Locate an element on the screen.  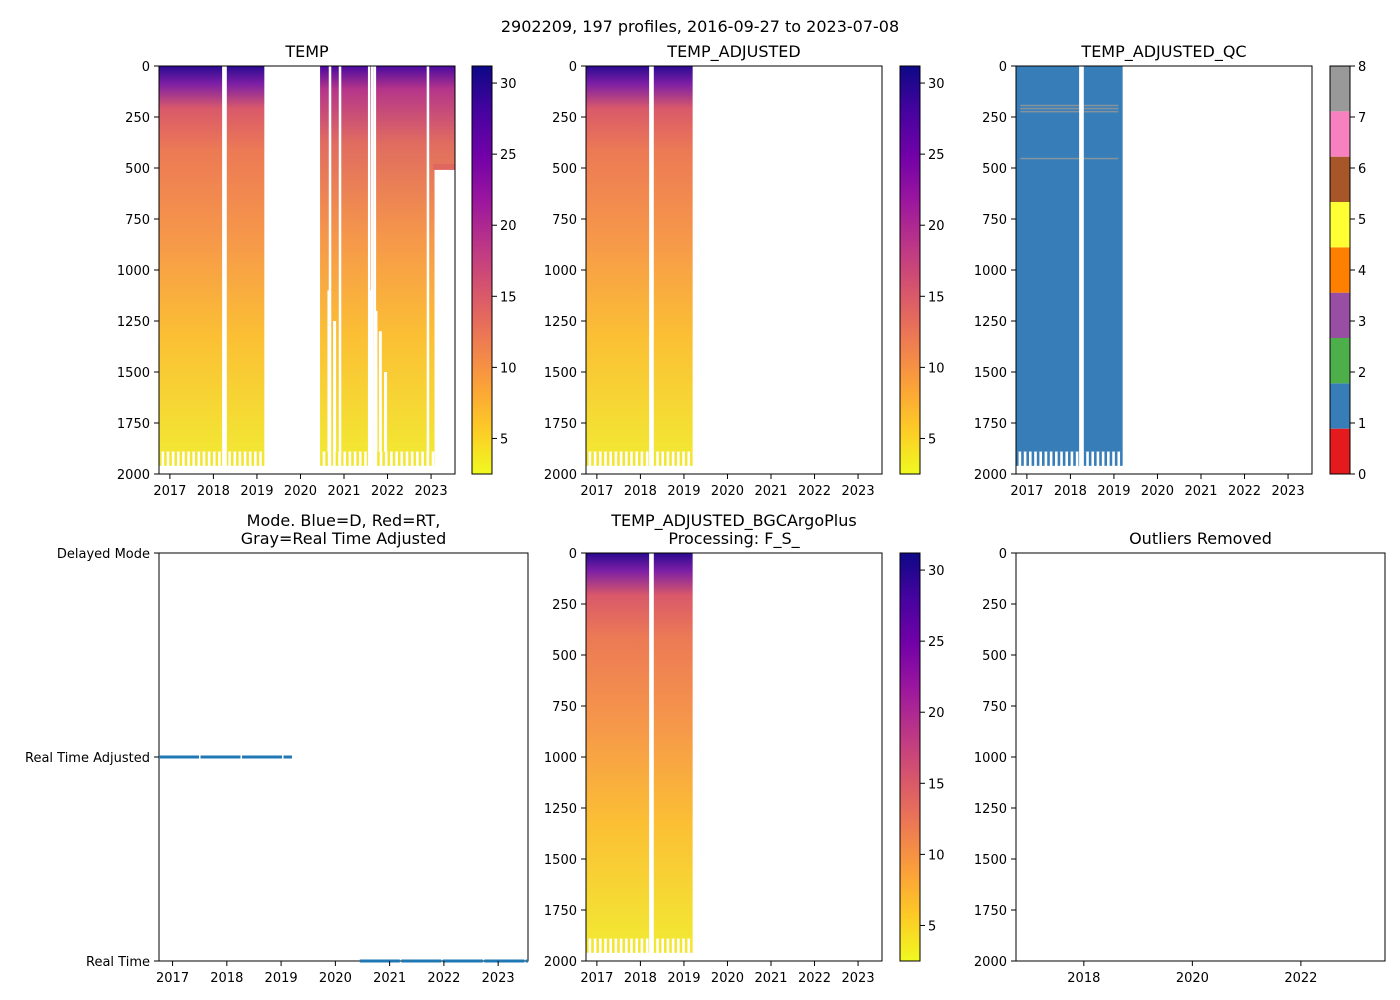
colorbar-gradient is located at coordinates (910, 270).